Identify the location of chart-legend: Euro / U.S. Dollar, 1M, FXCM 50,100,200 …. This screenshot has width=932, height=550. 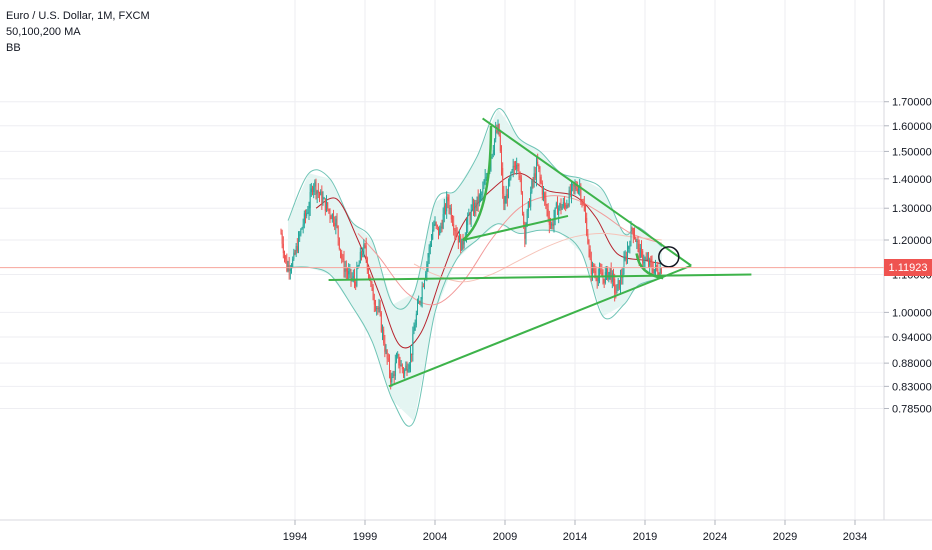
(78, 32).